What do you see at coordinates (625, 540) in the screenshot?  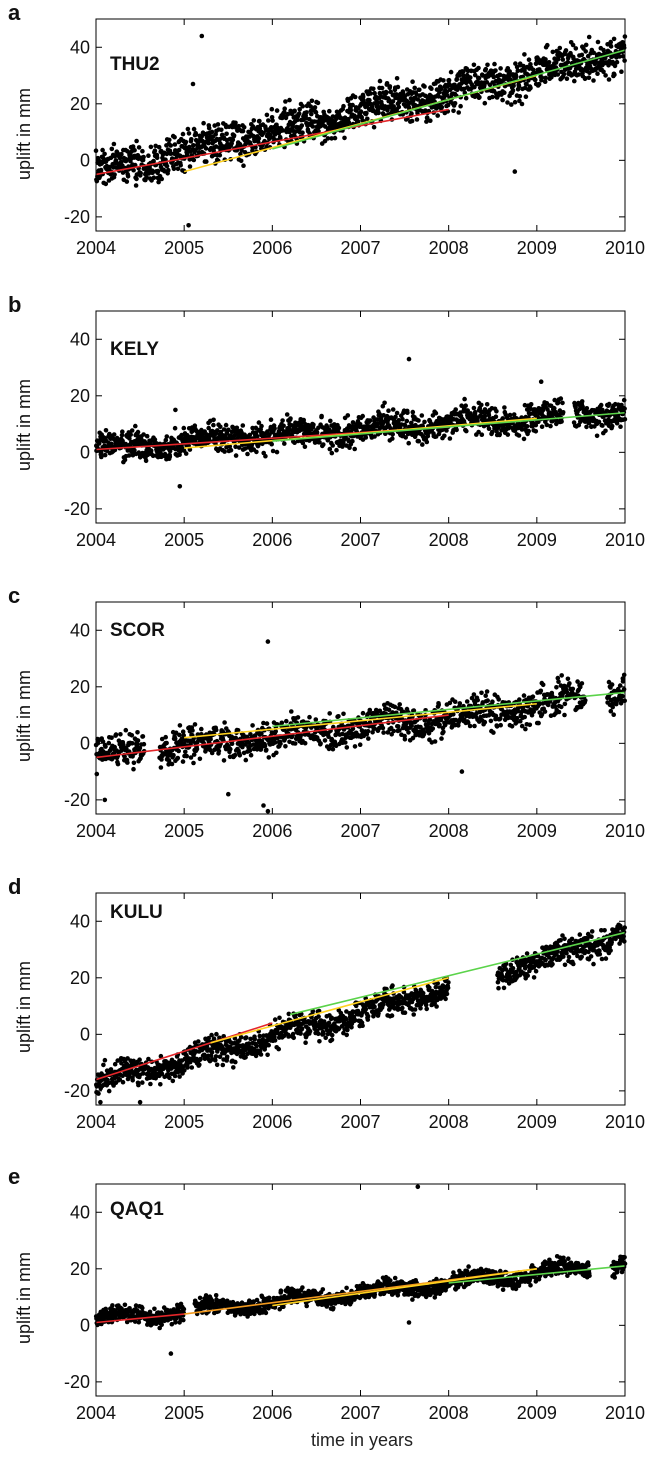 I see `x-tick-label: 2010` at bounding box center [625, 540].